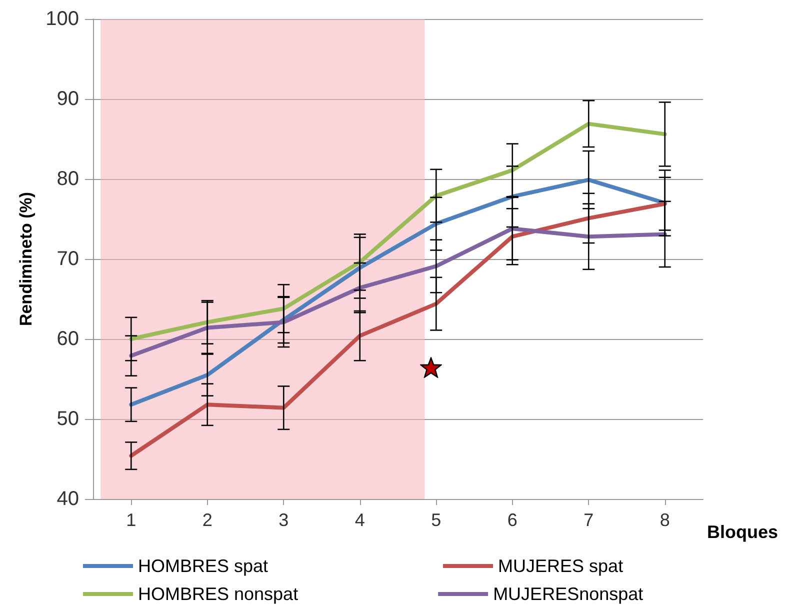 This screenshot has width=787, height=611. Describe the element at coordinates (67, 179) in the screenshot. I see `y-tick-label: 80` at that location.